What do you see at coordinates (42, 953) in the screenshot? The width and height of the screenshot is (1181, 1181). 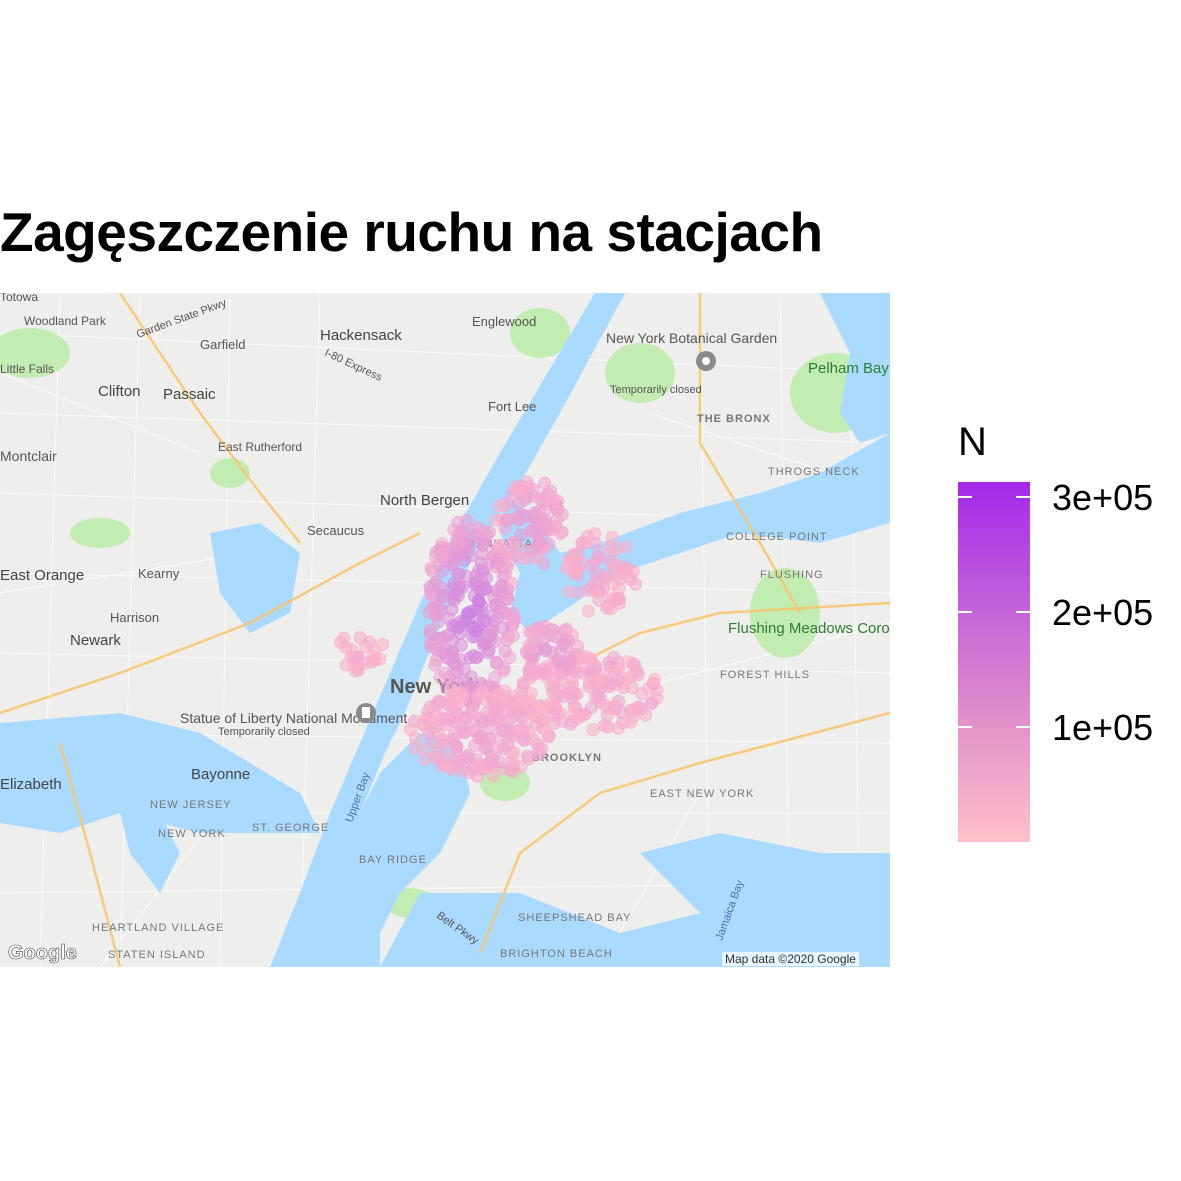 I see `google-logo: Google` at bounding box center [42, 953].